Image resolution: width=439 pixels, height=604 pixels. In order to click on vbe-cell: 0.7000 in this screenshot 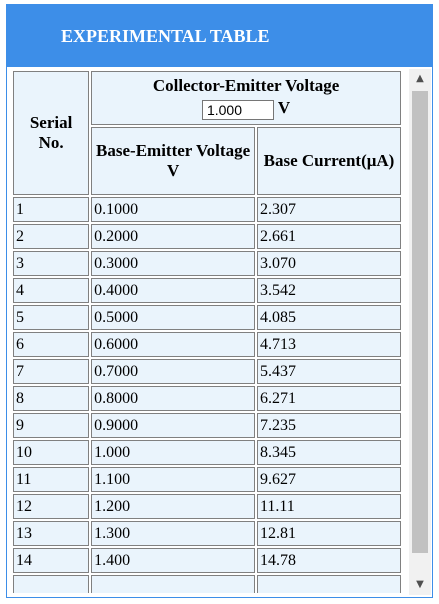, I will do `click(173, 371)`.